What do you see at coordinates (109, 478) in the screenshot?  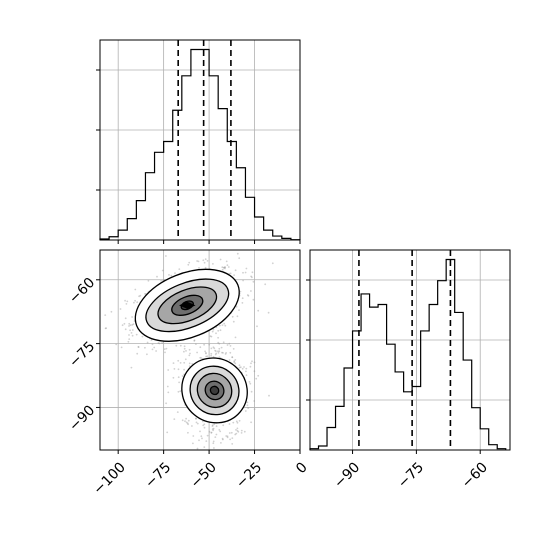 I see `x-tick-label-bottom-left: −100` at bounding box center [109, 478].